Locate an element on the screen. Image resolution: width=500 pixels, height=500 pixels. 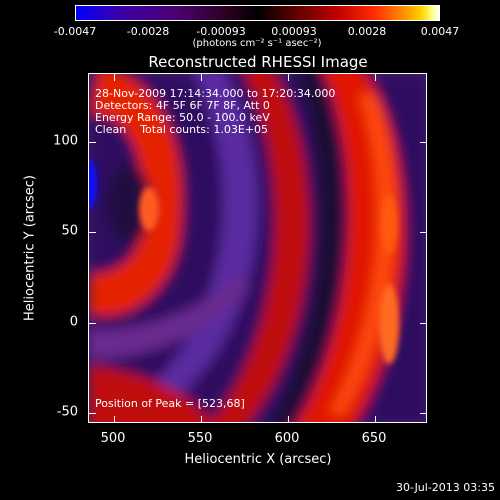
colorbar-tick: -0.0047 is located at coordinates (75, 31).